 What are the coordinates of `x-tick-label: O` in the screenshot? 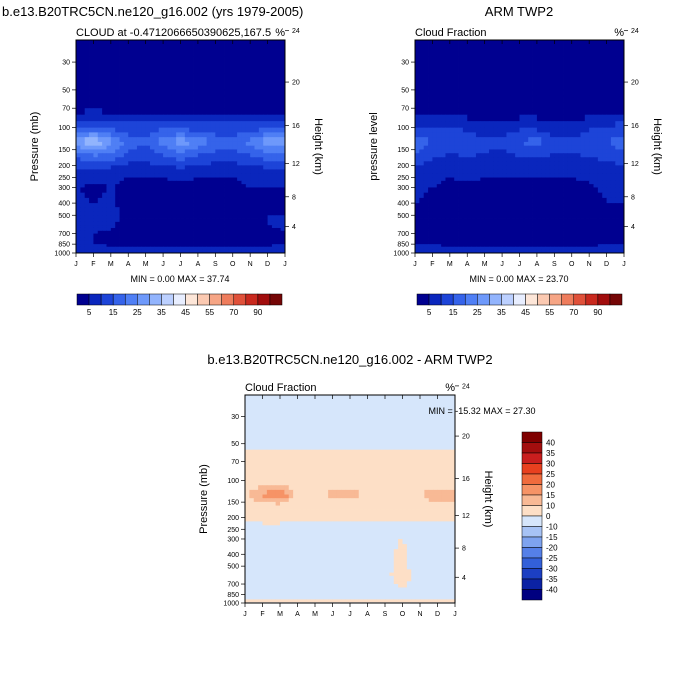 It's located at (233, 264).